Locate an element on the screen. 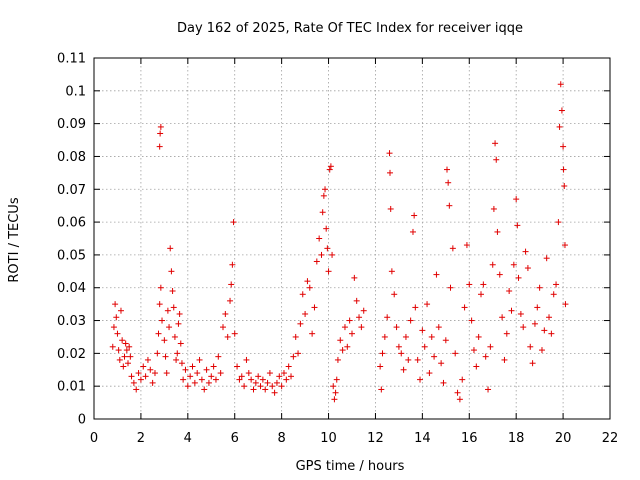 This screenshot has height=480, width=640. x-tick-label: 10 is located at coordinates (328, 438).